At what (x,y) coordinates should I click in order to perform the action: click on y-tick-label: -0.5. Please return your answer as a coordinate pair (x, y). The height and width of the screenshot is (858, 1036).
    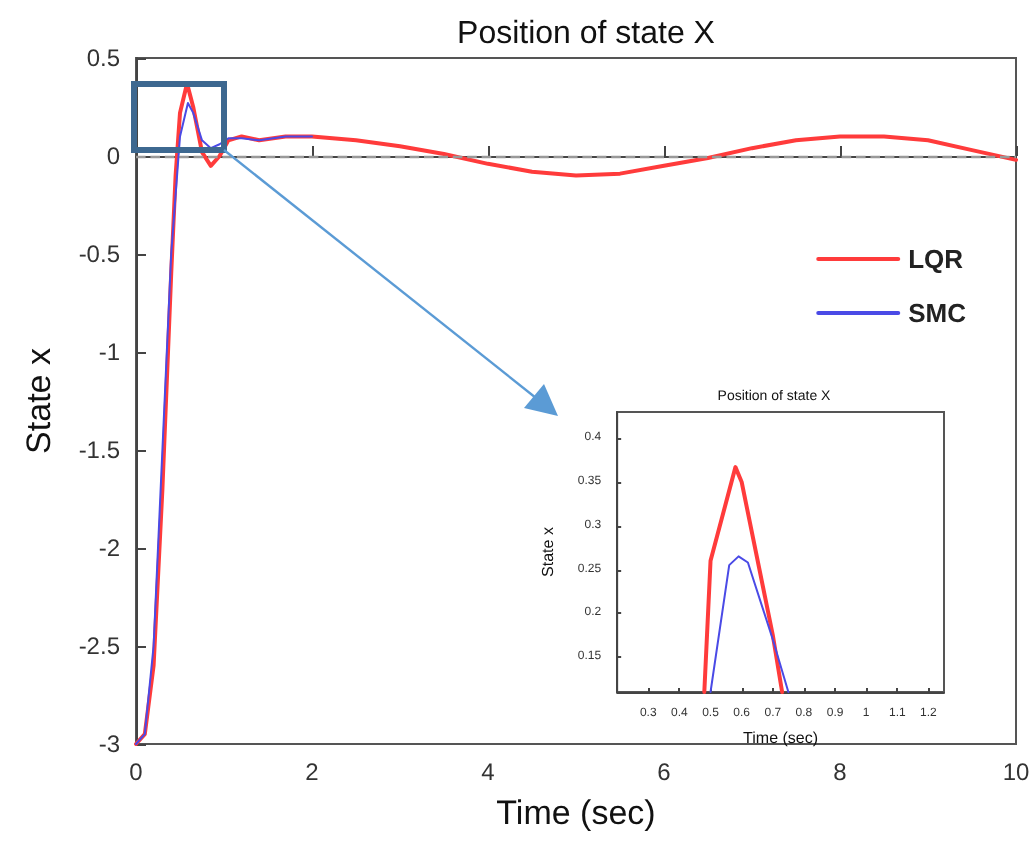
    Looking at the image, I should click on (99, 254).